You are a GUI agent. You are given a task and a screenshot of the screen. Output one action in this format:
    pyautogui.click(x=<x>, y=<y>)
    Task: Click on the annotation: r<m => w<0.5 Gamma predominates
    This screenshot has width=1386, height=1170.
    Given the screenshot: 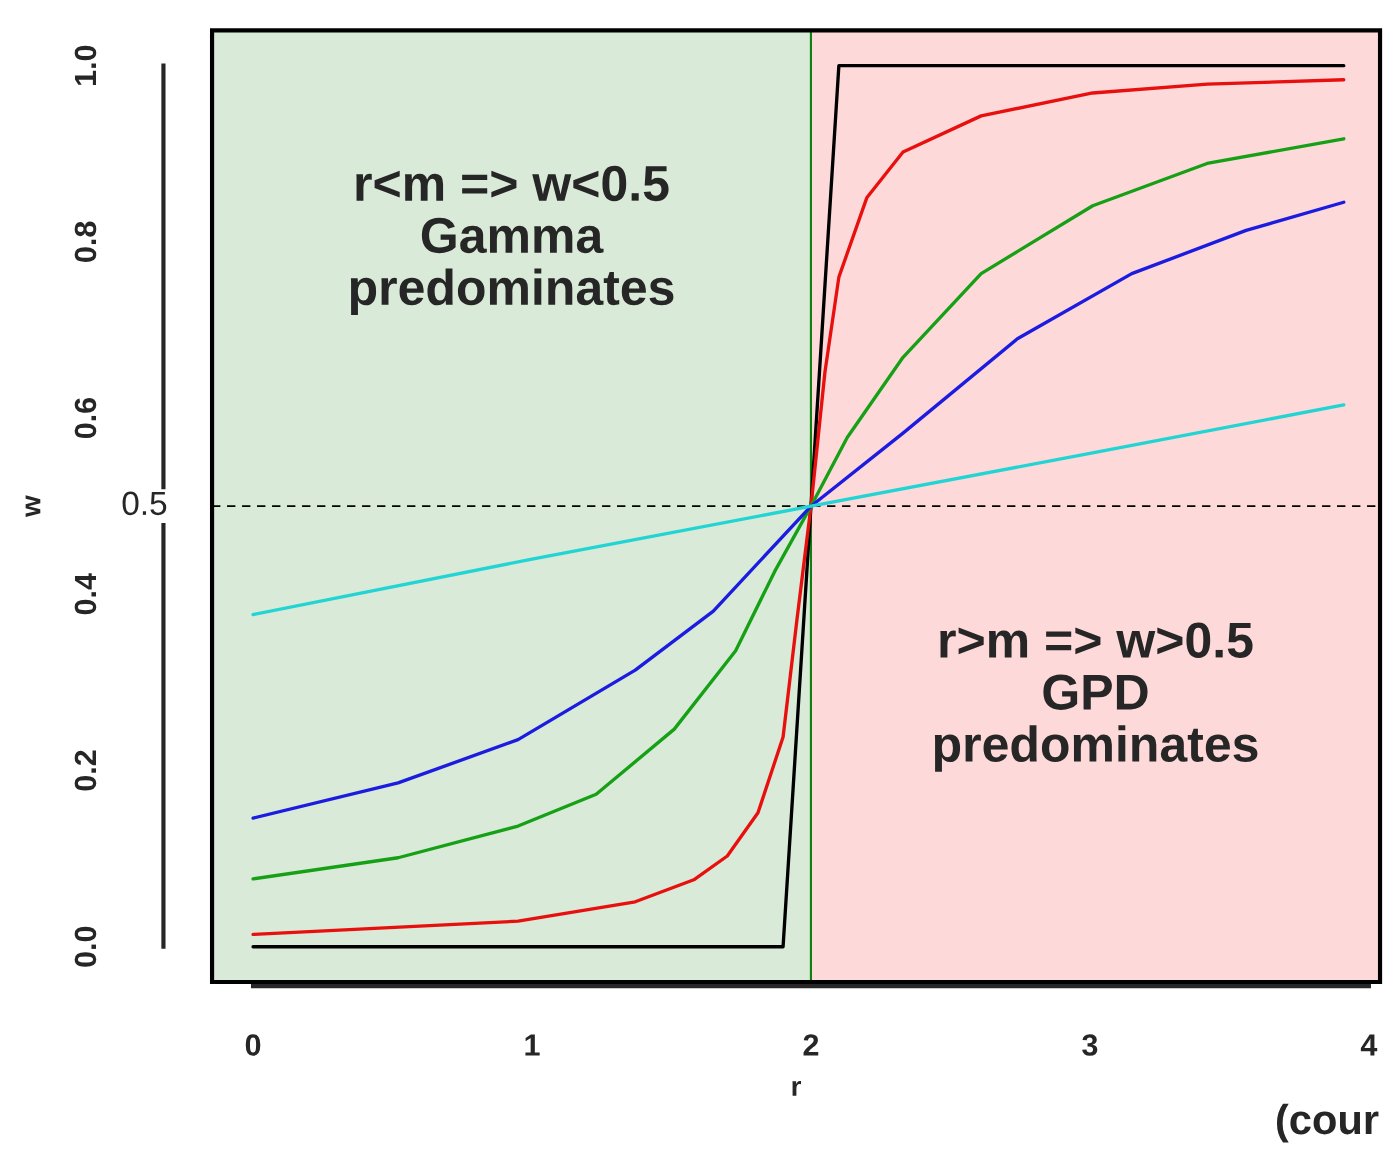 What is the action you would take?
    pyautogui.click(x=512, y=240)
    